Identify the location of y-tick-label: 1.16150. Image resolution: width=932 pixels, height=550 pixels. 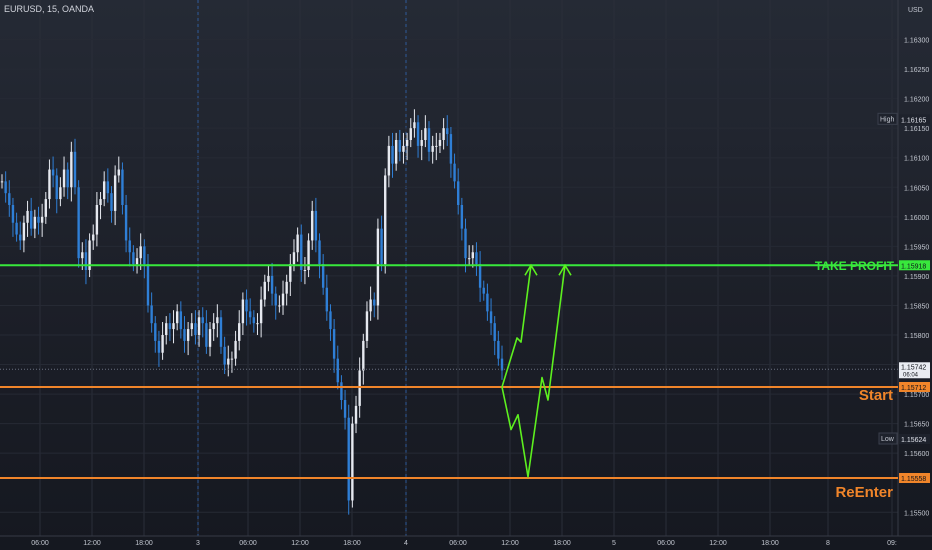
(916, 129).